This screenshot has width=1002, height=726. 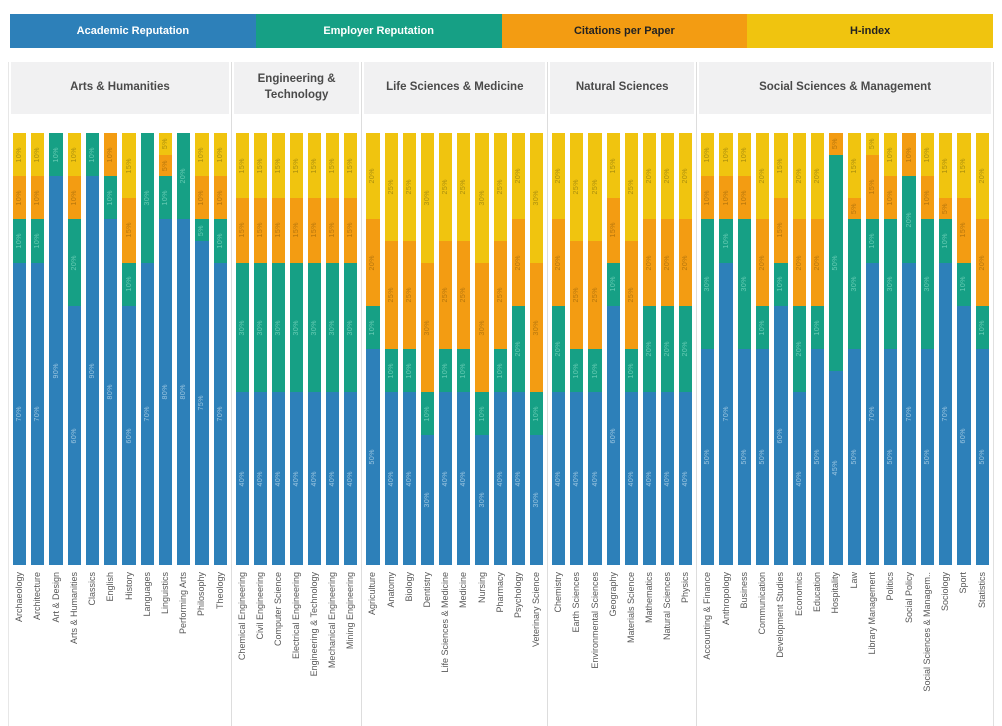 What do you see at coordinates (133, 31) in the screenshot?
I see `legend-item-academic-reputation: Academic Reputation` at bounding box center [133, 31].